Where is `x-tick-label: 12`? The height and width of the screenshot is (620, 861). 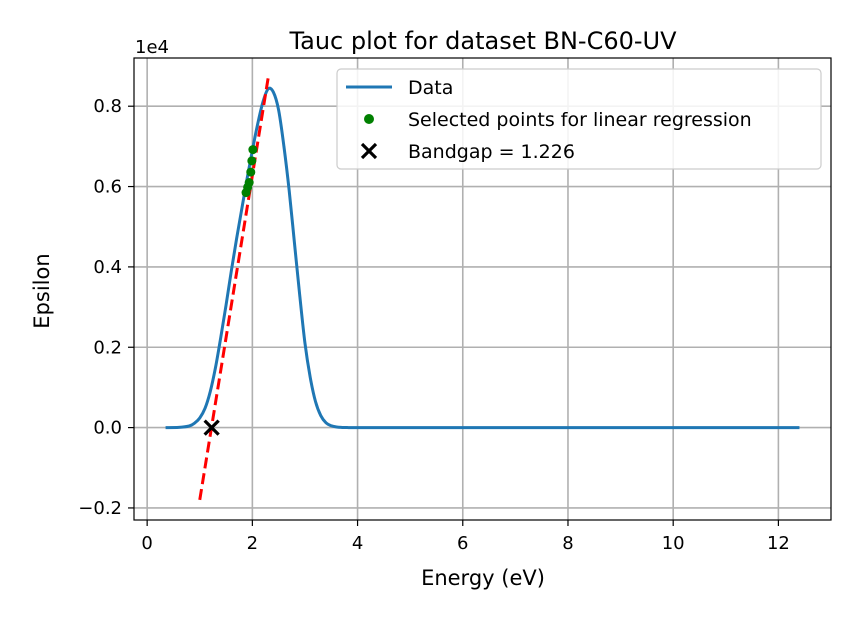 x-tick-label: 12 is located at coordinates (778, 543).